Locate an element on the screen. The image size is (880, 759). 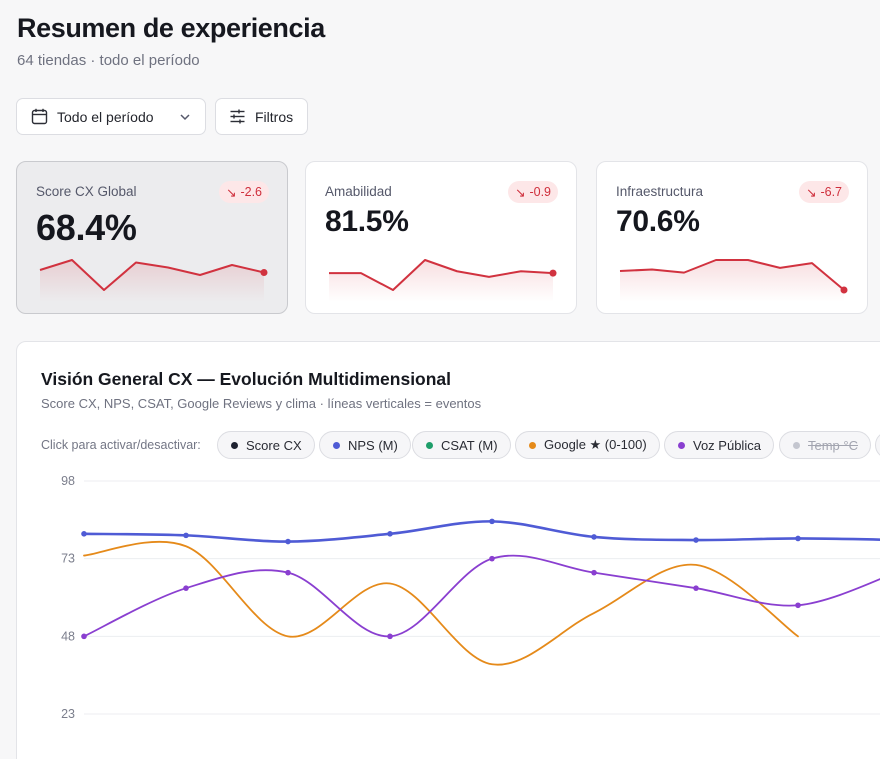
kpi-delta-badge: ↘ -6.7 is located at coordinates (823, 192).